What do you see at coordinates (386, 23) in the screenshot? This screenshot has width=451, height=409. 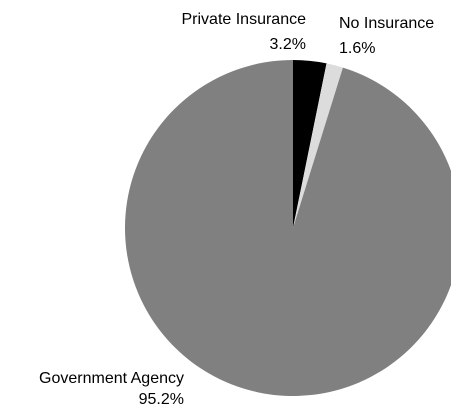 I see `slice-label-no-insurance: No Insurance` at bounding box center [386, 23].